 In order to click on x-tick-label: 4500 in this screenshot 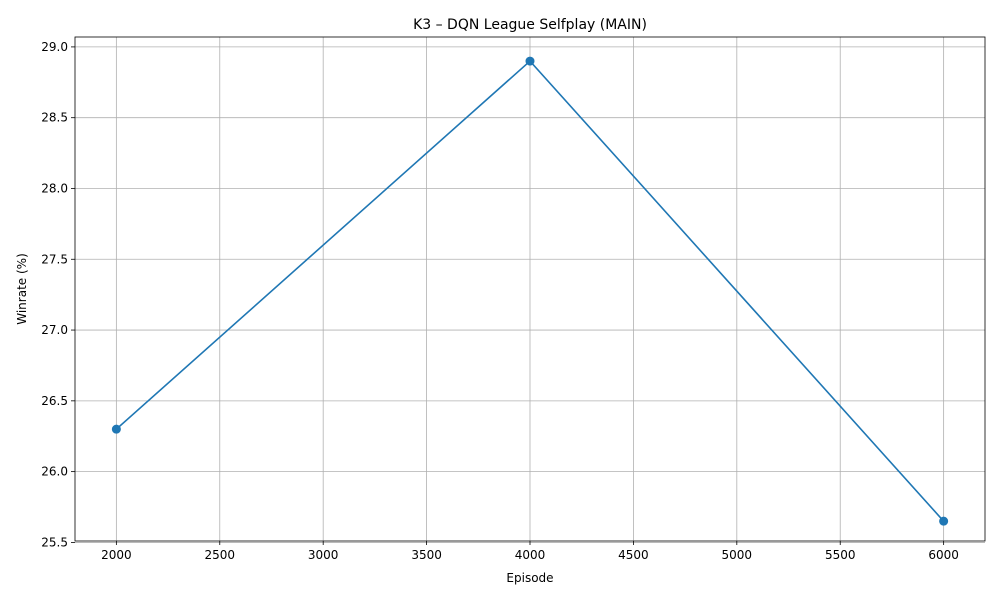, I will do `click(633, 555)`.